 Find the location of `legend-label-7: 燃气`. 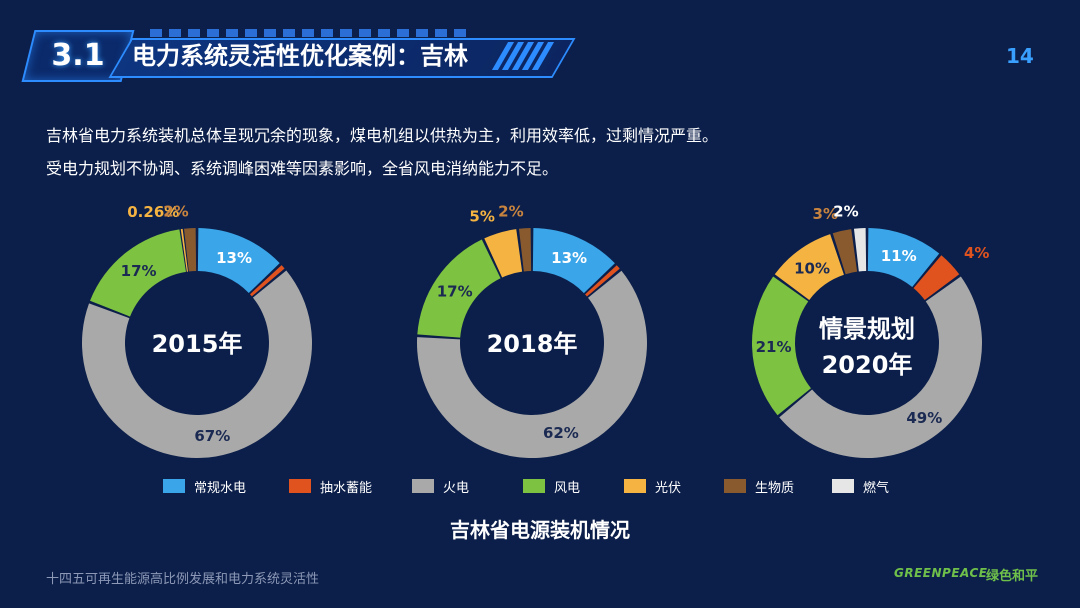

legend-label-7: 燃气 is located at coordinates (876, 488).